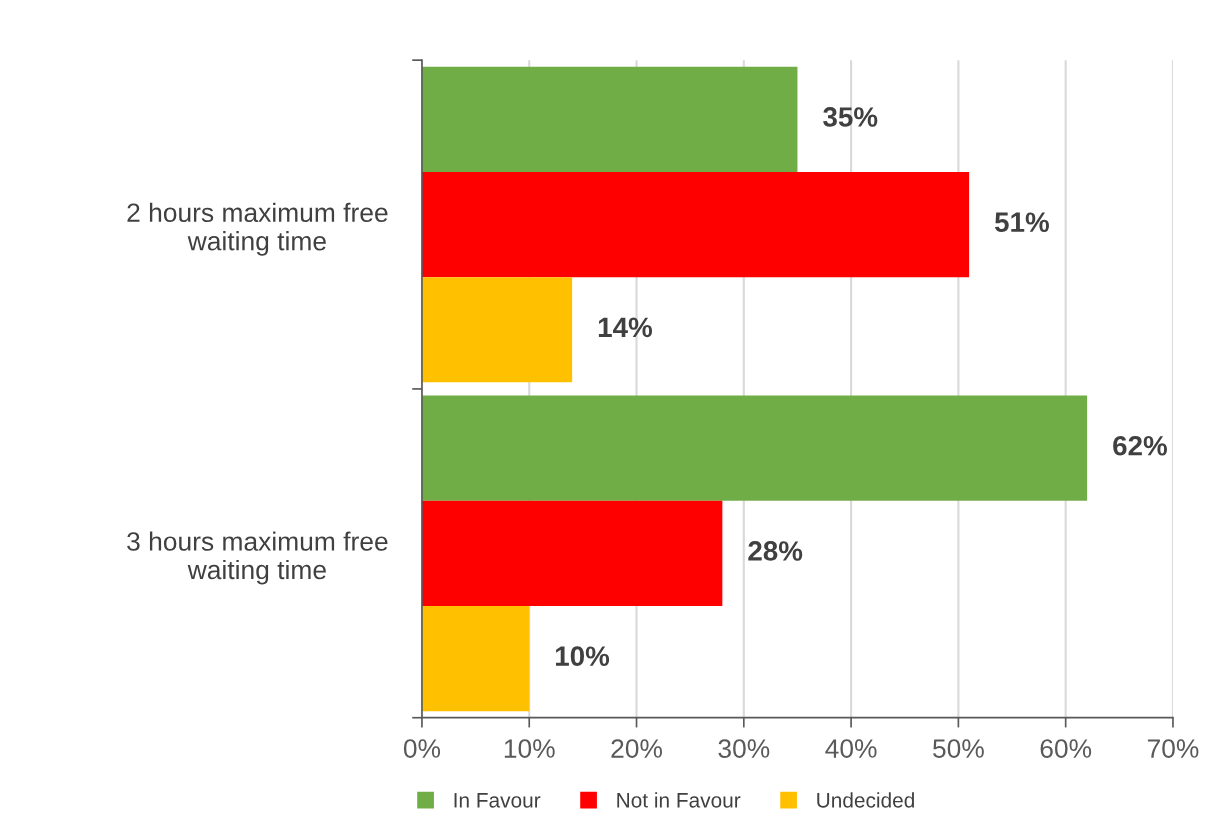 The height and width of the screenshot is (824, 1216). I want to click on data-label: 14%, so click(625, 327).